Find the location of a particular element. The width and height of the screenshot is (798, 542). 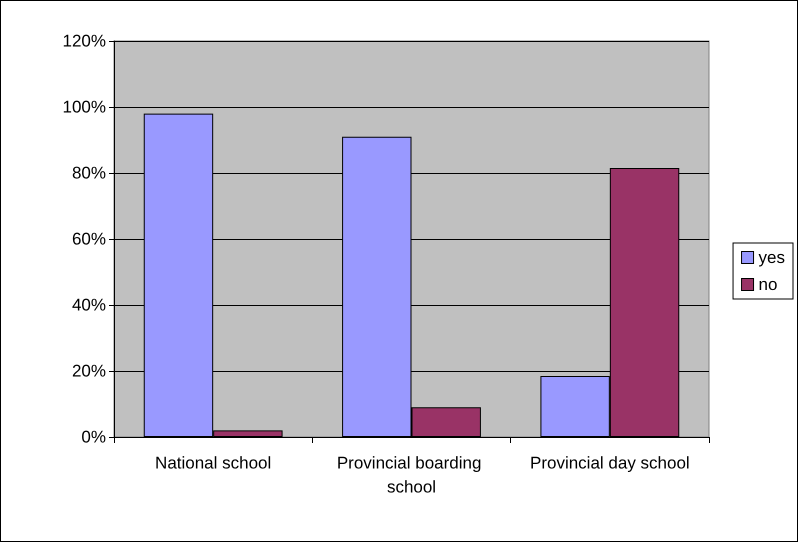

legend-label: no is located at coordinates (768, 284).